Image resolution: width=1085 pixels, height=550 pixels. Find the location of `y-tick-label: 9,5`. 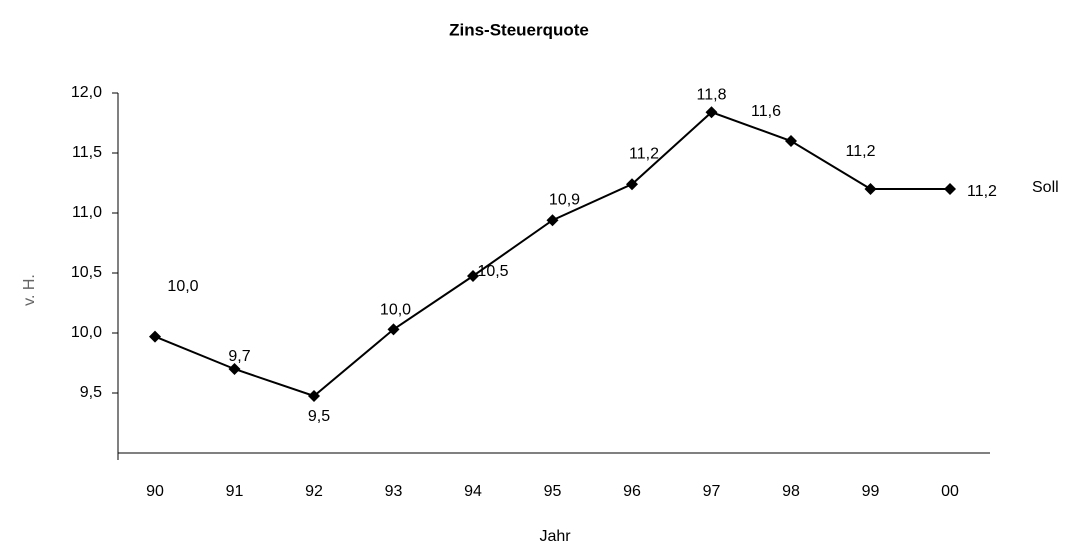

y-tick-label: 9,5 is located at coordinates (91, 392).